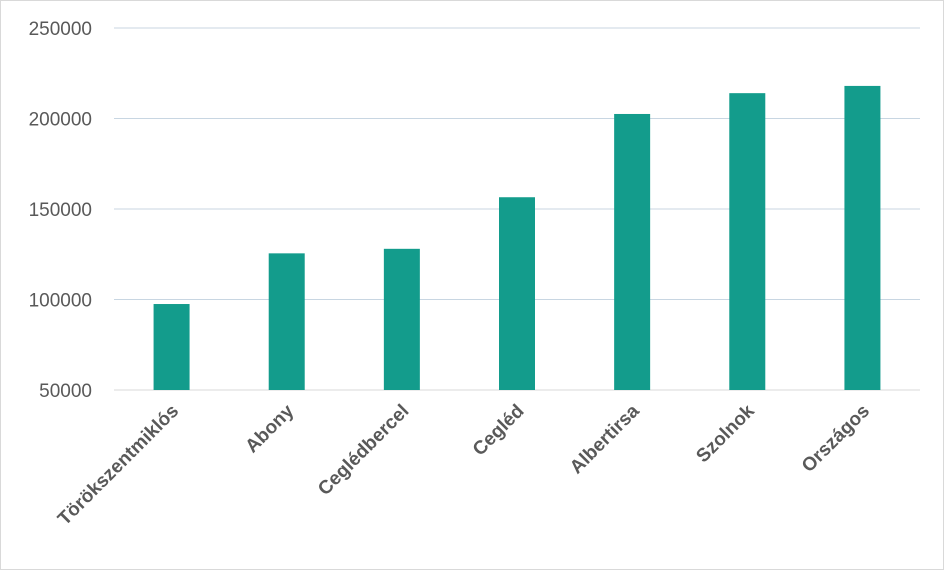 Image resolution: width=944 pixels, height=571 pixels. Describe the element at coordinates (118, 465) in the screenshot. I see `x-tick-label: Törökszentmiklós` at that location.